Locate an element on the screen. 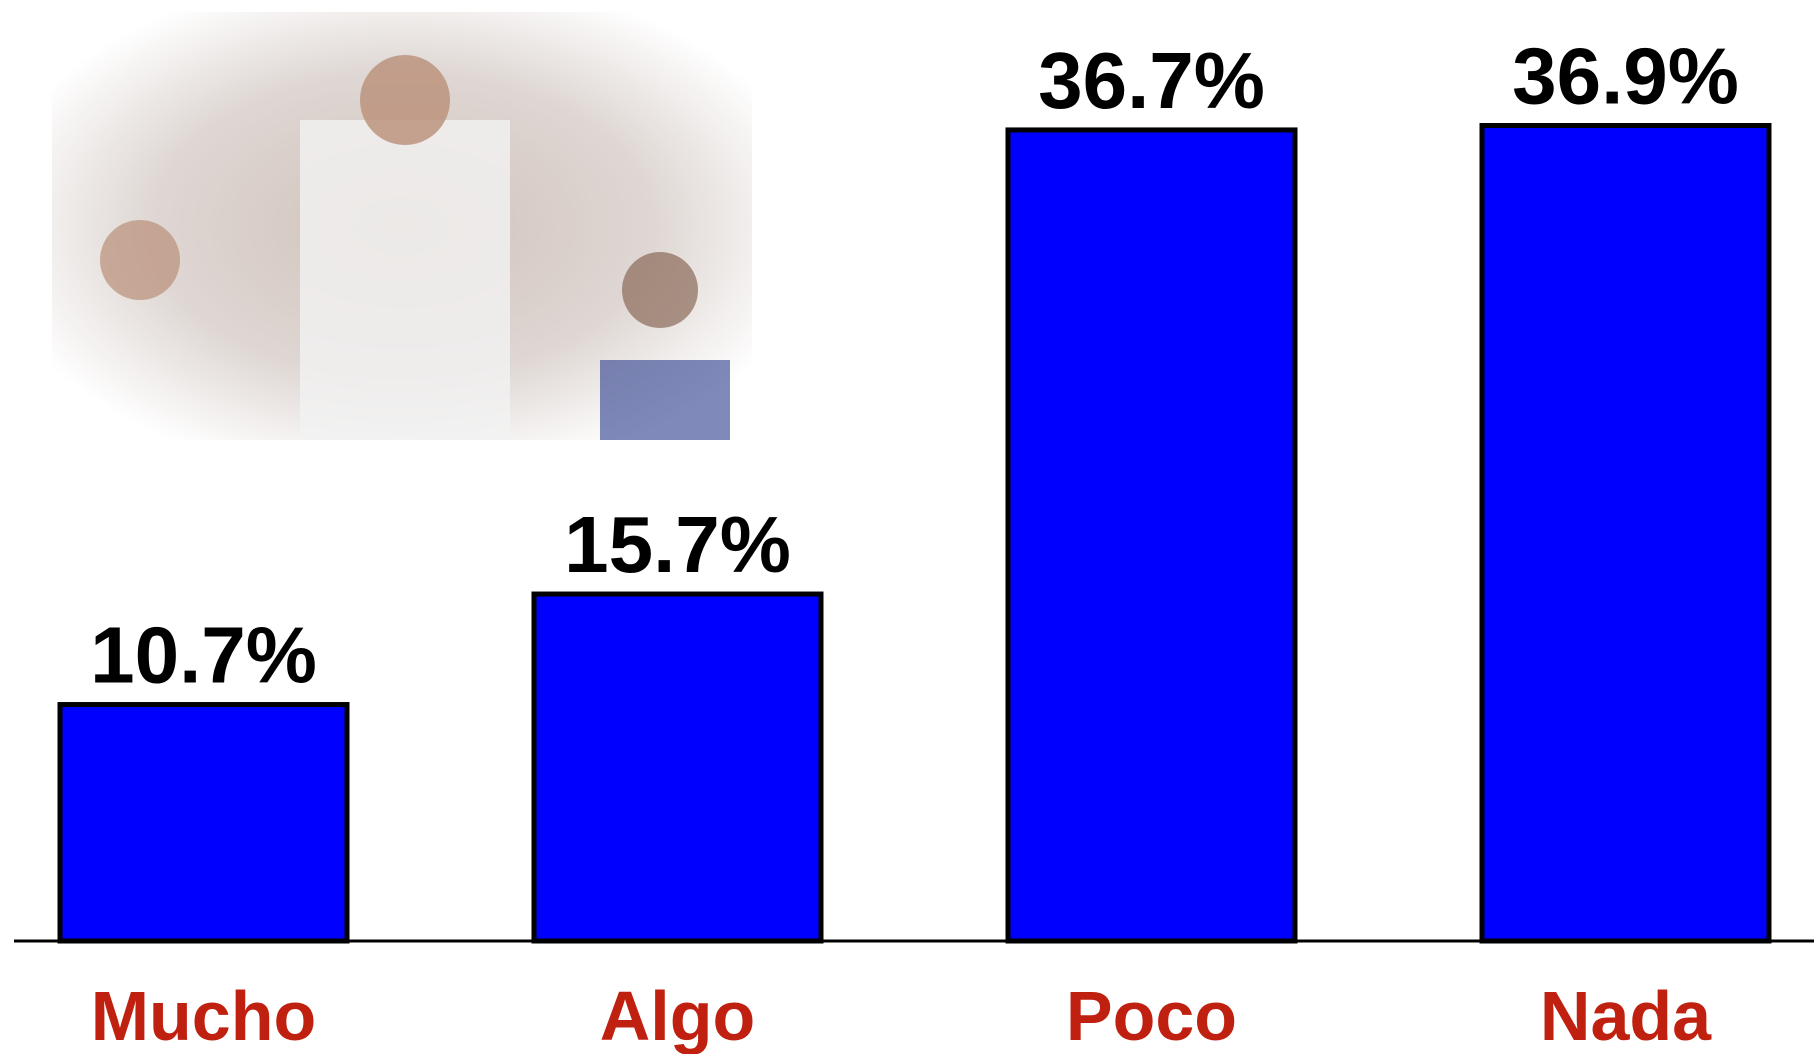 The height and width of the screenshot is (1054, 1814). value-label: 15.7% is located at coordinates (677, 544).